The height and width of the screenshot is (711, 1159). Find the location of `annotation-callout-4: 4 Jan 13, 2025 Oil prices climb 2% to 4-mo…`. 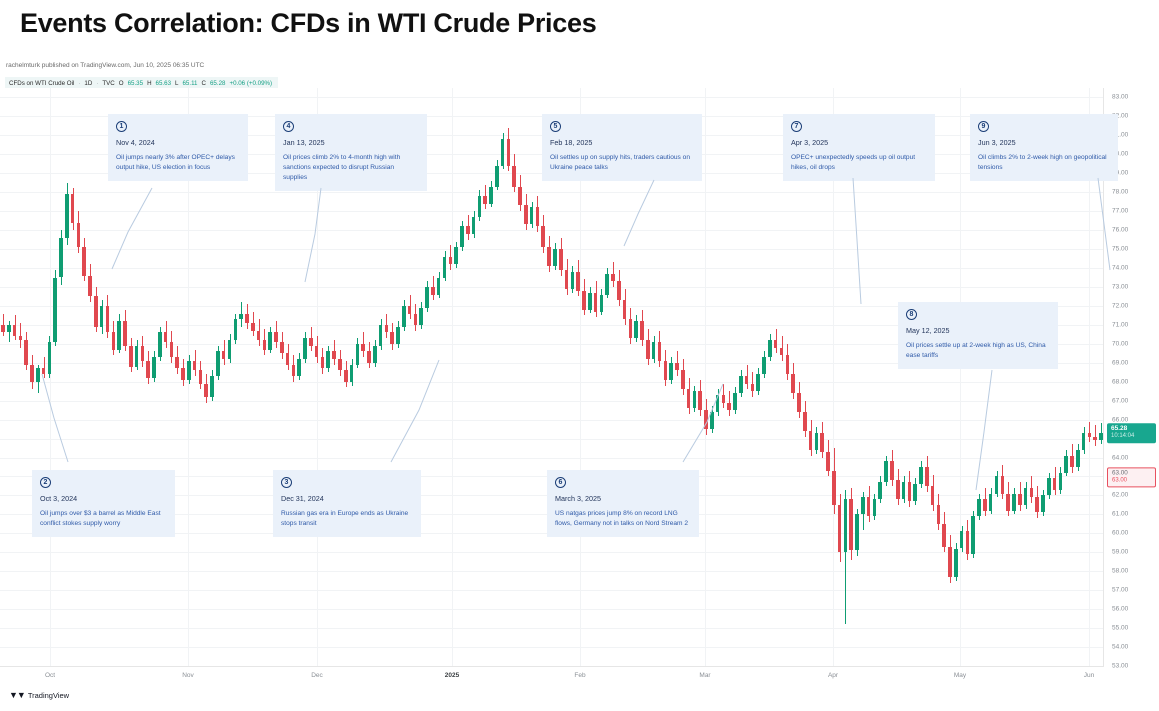

annotation-callout-4: 4 Jan 13, 2025 Oil prices climb 2% to 4-mo… is located at coordinates (351, 152).